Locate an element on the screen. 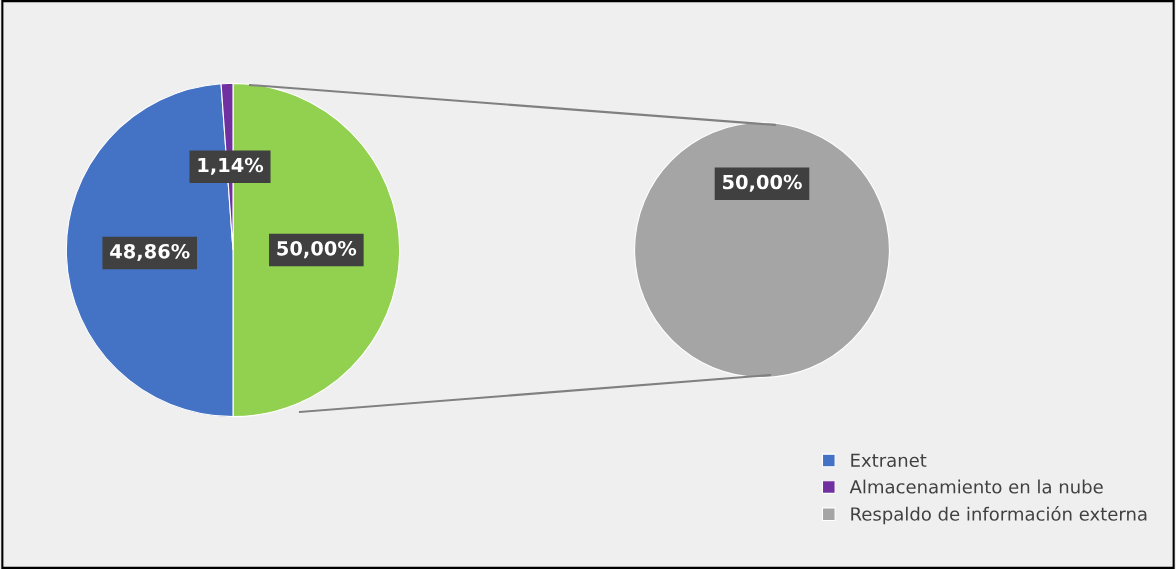  legend-label: Extranet is located at coordinates (889, 460).